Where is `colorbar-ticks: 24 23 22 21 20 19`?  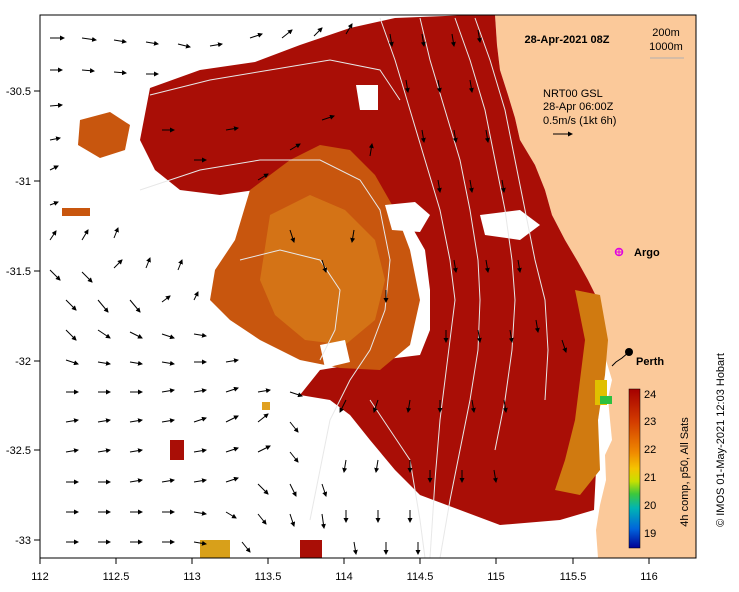
colorbar-ticks: 24 23 22 21 20 19 is located at coordinates (650, 464).